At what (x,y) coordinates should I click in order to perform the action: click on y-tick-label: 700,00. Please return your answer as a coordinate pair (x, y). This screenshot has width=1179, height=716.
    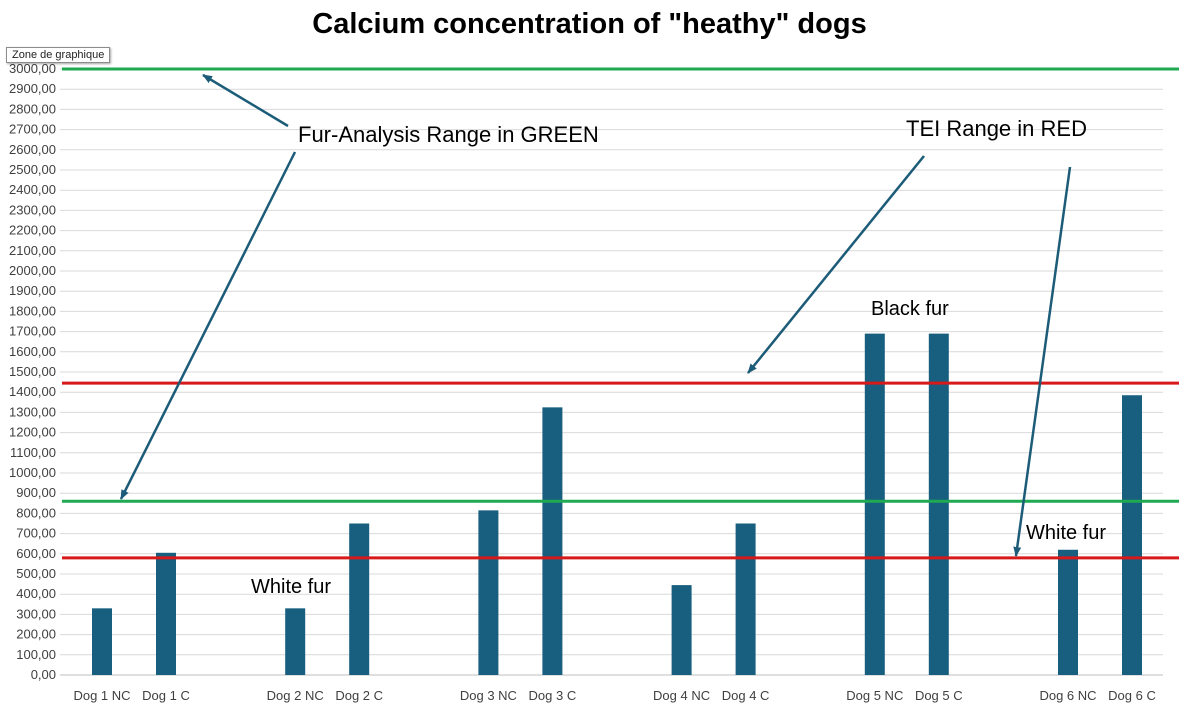
    Looking at the image, I should click on (36, 533).